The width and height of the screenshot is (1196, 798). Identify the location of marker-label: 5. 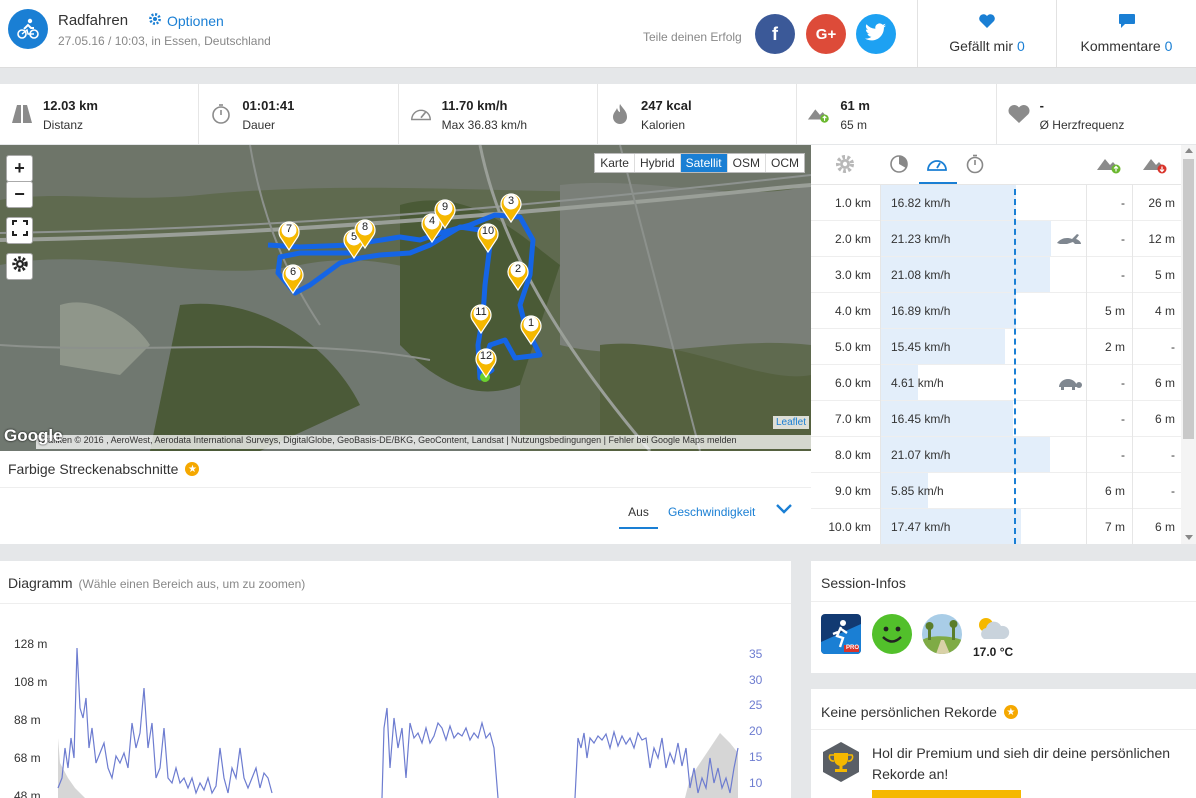
(354, 237).